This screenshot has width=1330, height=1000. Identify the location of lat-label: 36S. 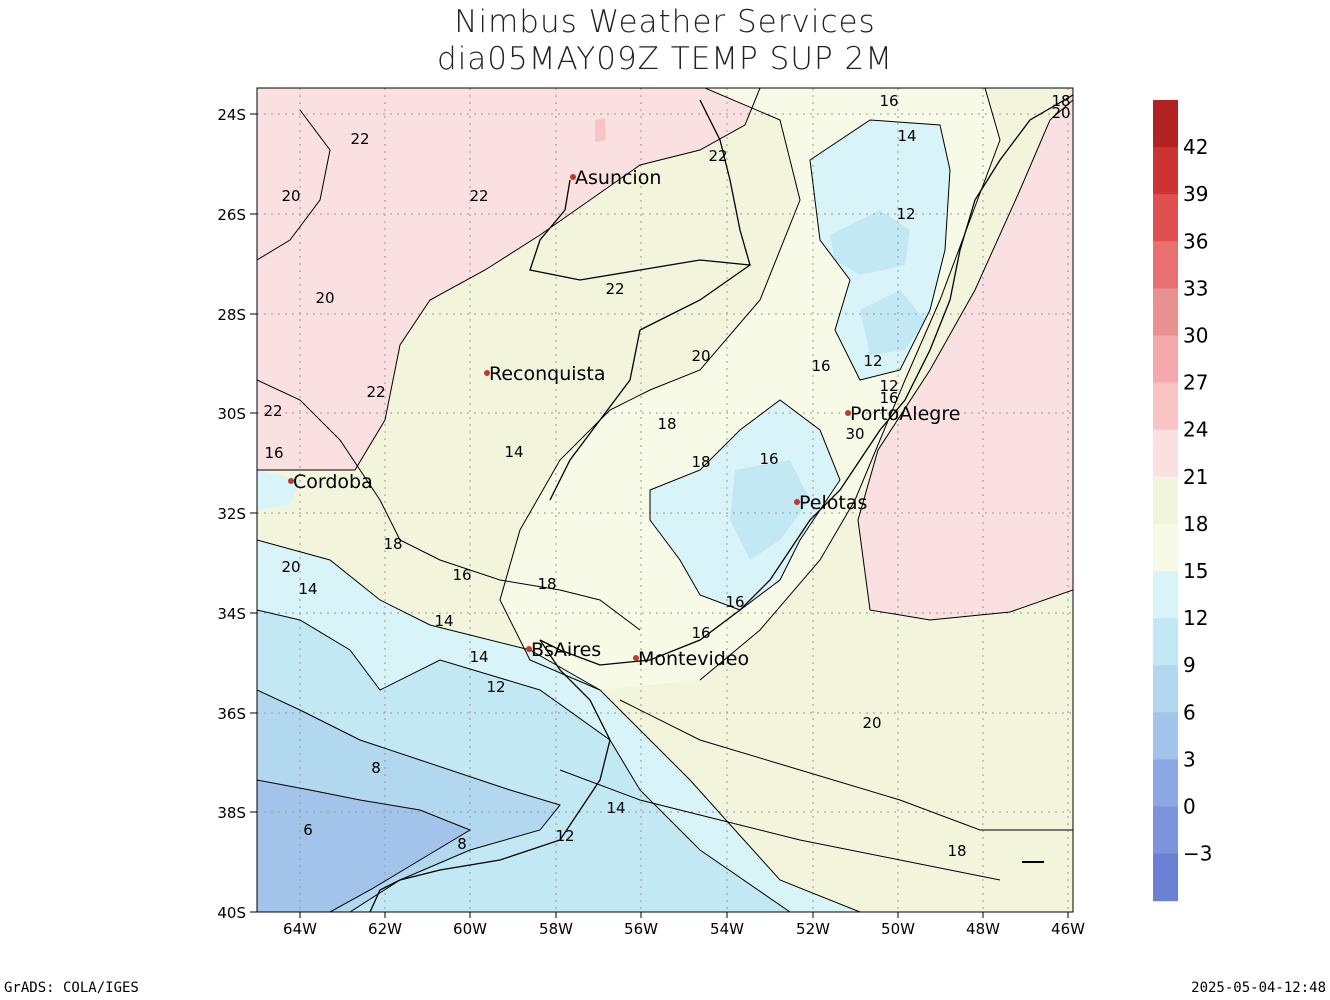
(231, 714).